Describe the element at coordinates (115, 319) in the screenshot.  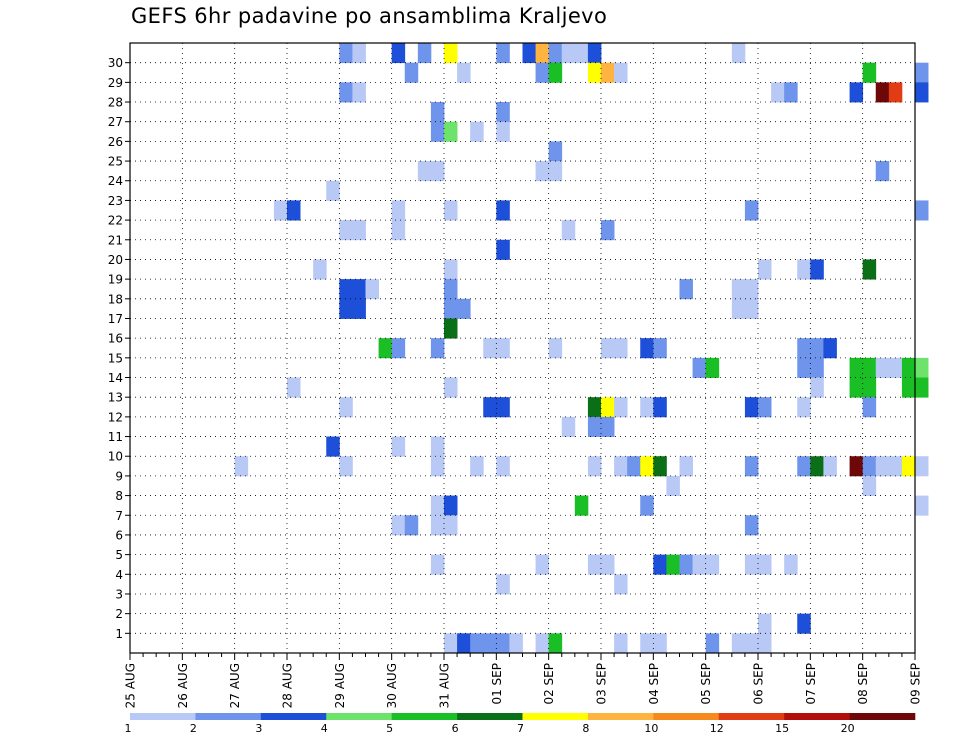
I see `y-tick-label: 17` at that location.